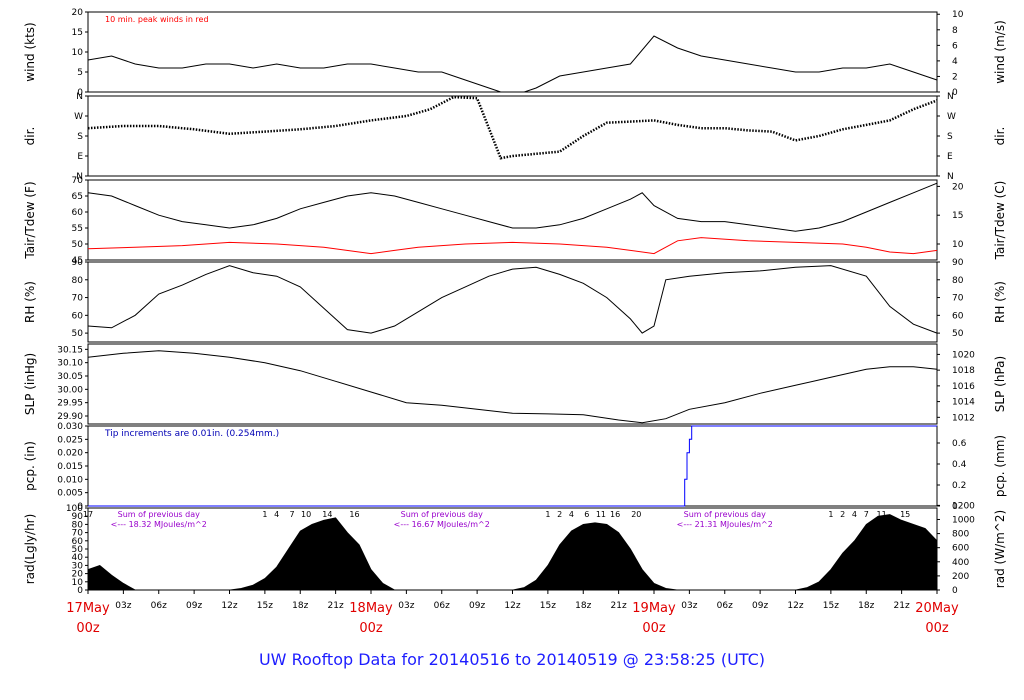 This screenshot has width=1024, height=700. I want to click on rad-rtick-label: 600, so click(960, 549).